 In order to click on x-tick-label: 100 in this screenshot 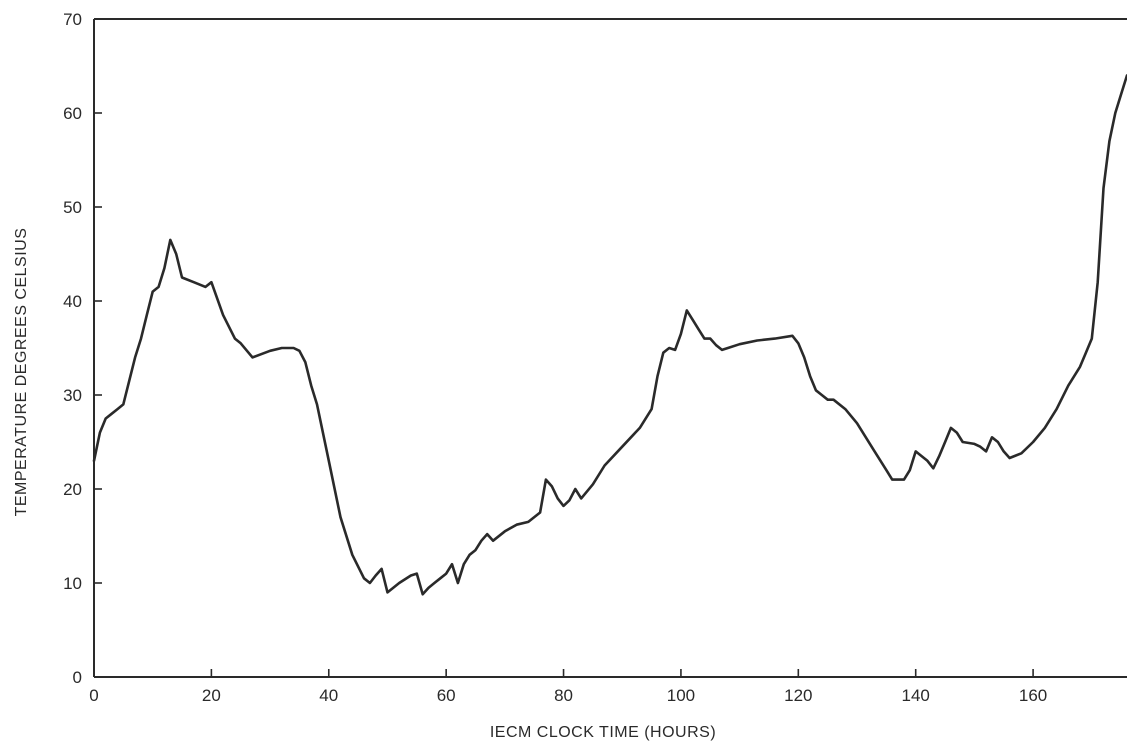, I will do `click(681, 695)`.